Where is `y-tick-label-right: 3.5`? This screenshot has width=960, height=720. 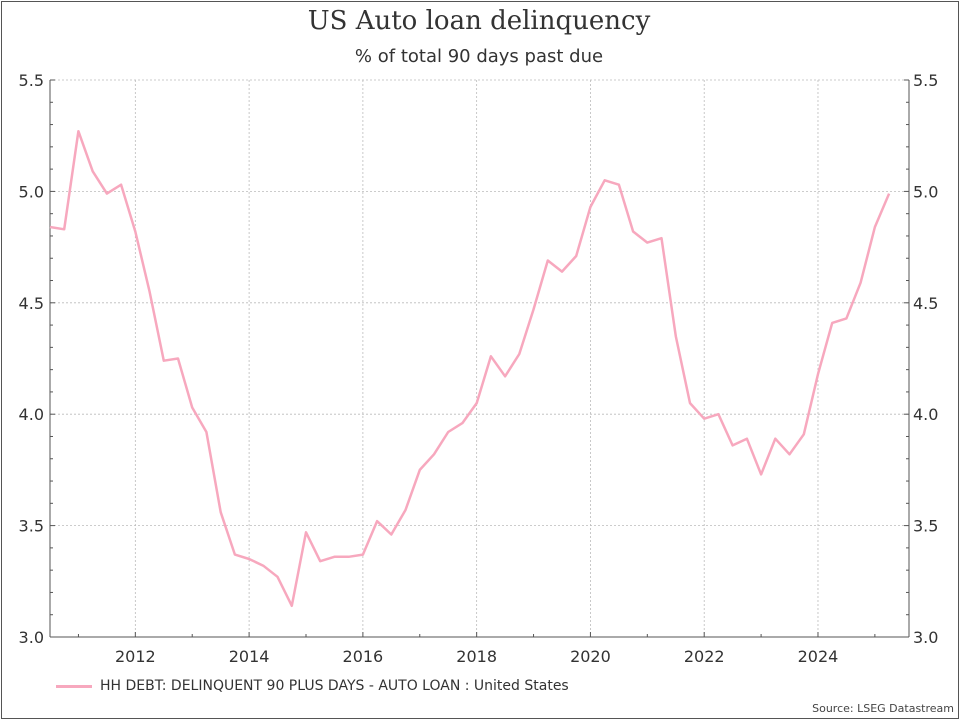
y-tick-label-right: 3.5 is located at coordinates (925, 526).